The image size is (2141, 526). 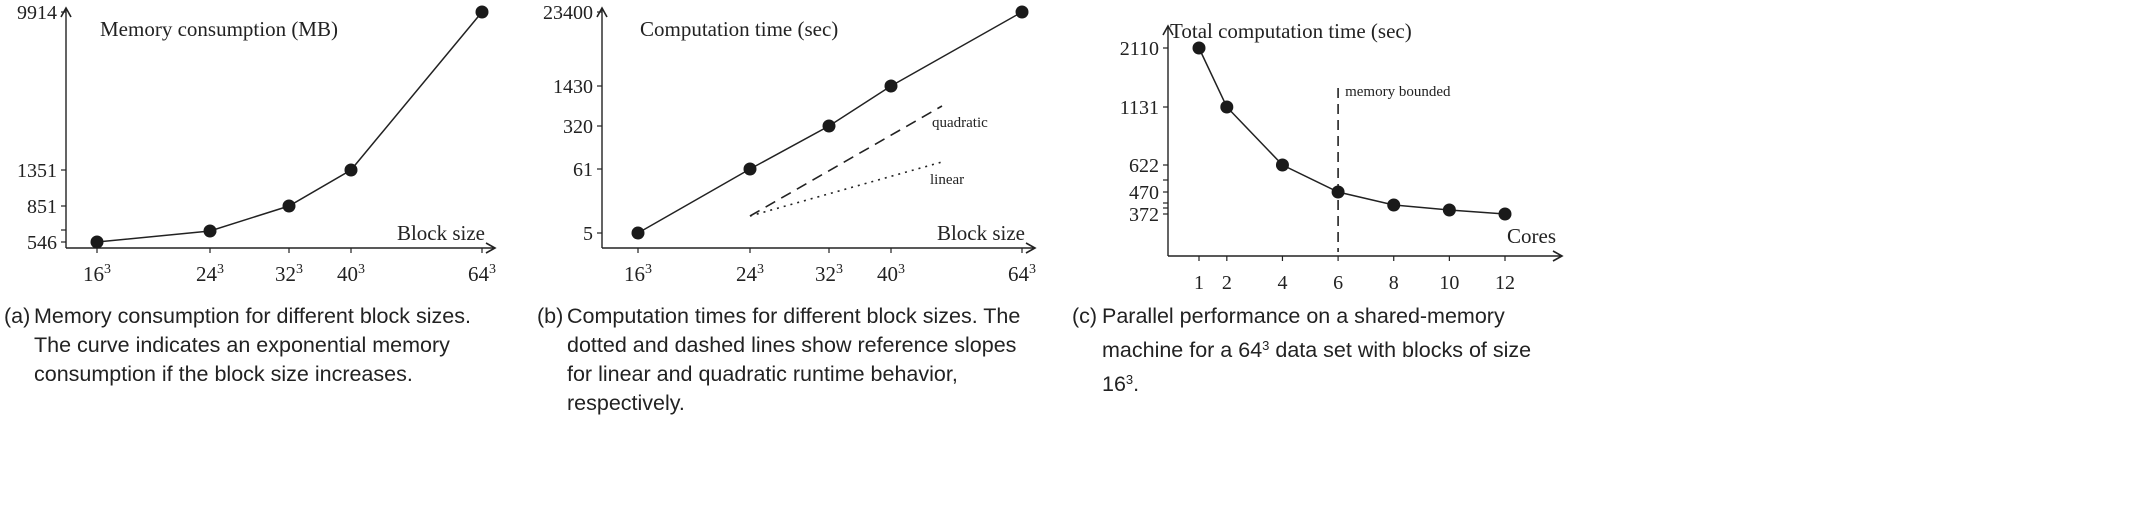 What do you see at coordinates (1352, 131) in the screenshot?
I see `series-line` at bounding box center [1352, 131].